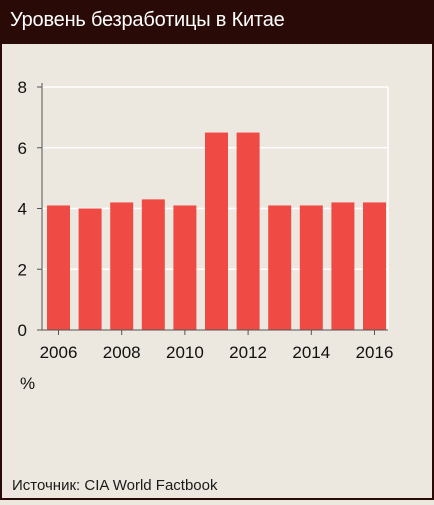 The height and width of the screenshot is (505, 434). I want to click on y-tick-label: 2, so click(22, 269).